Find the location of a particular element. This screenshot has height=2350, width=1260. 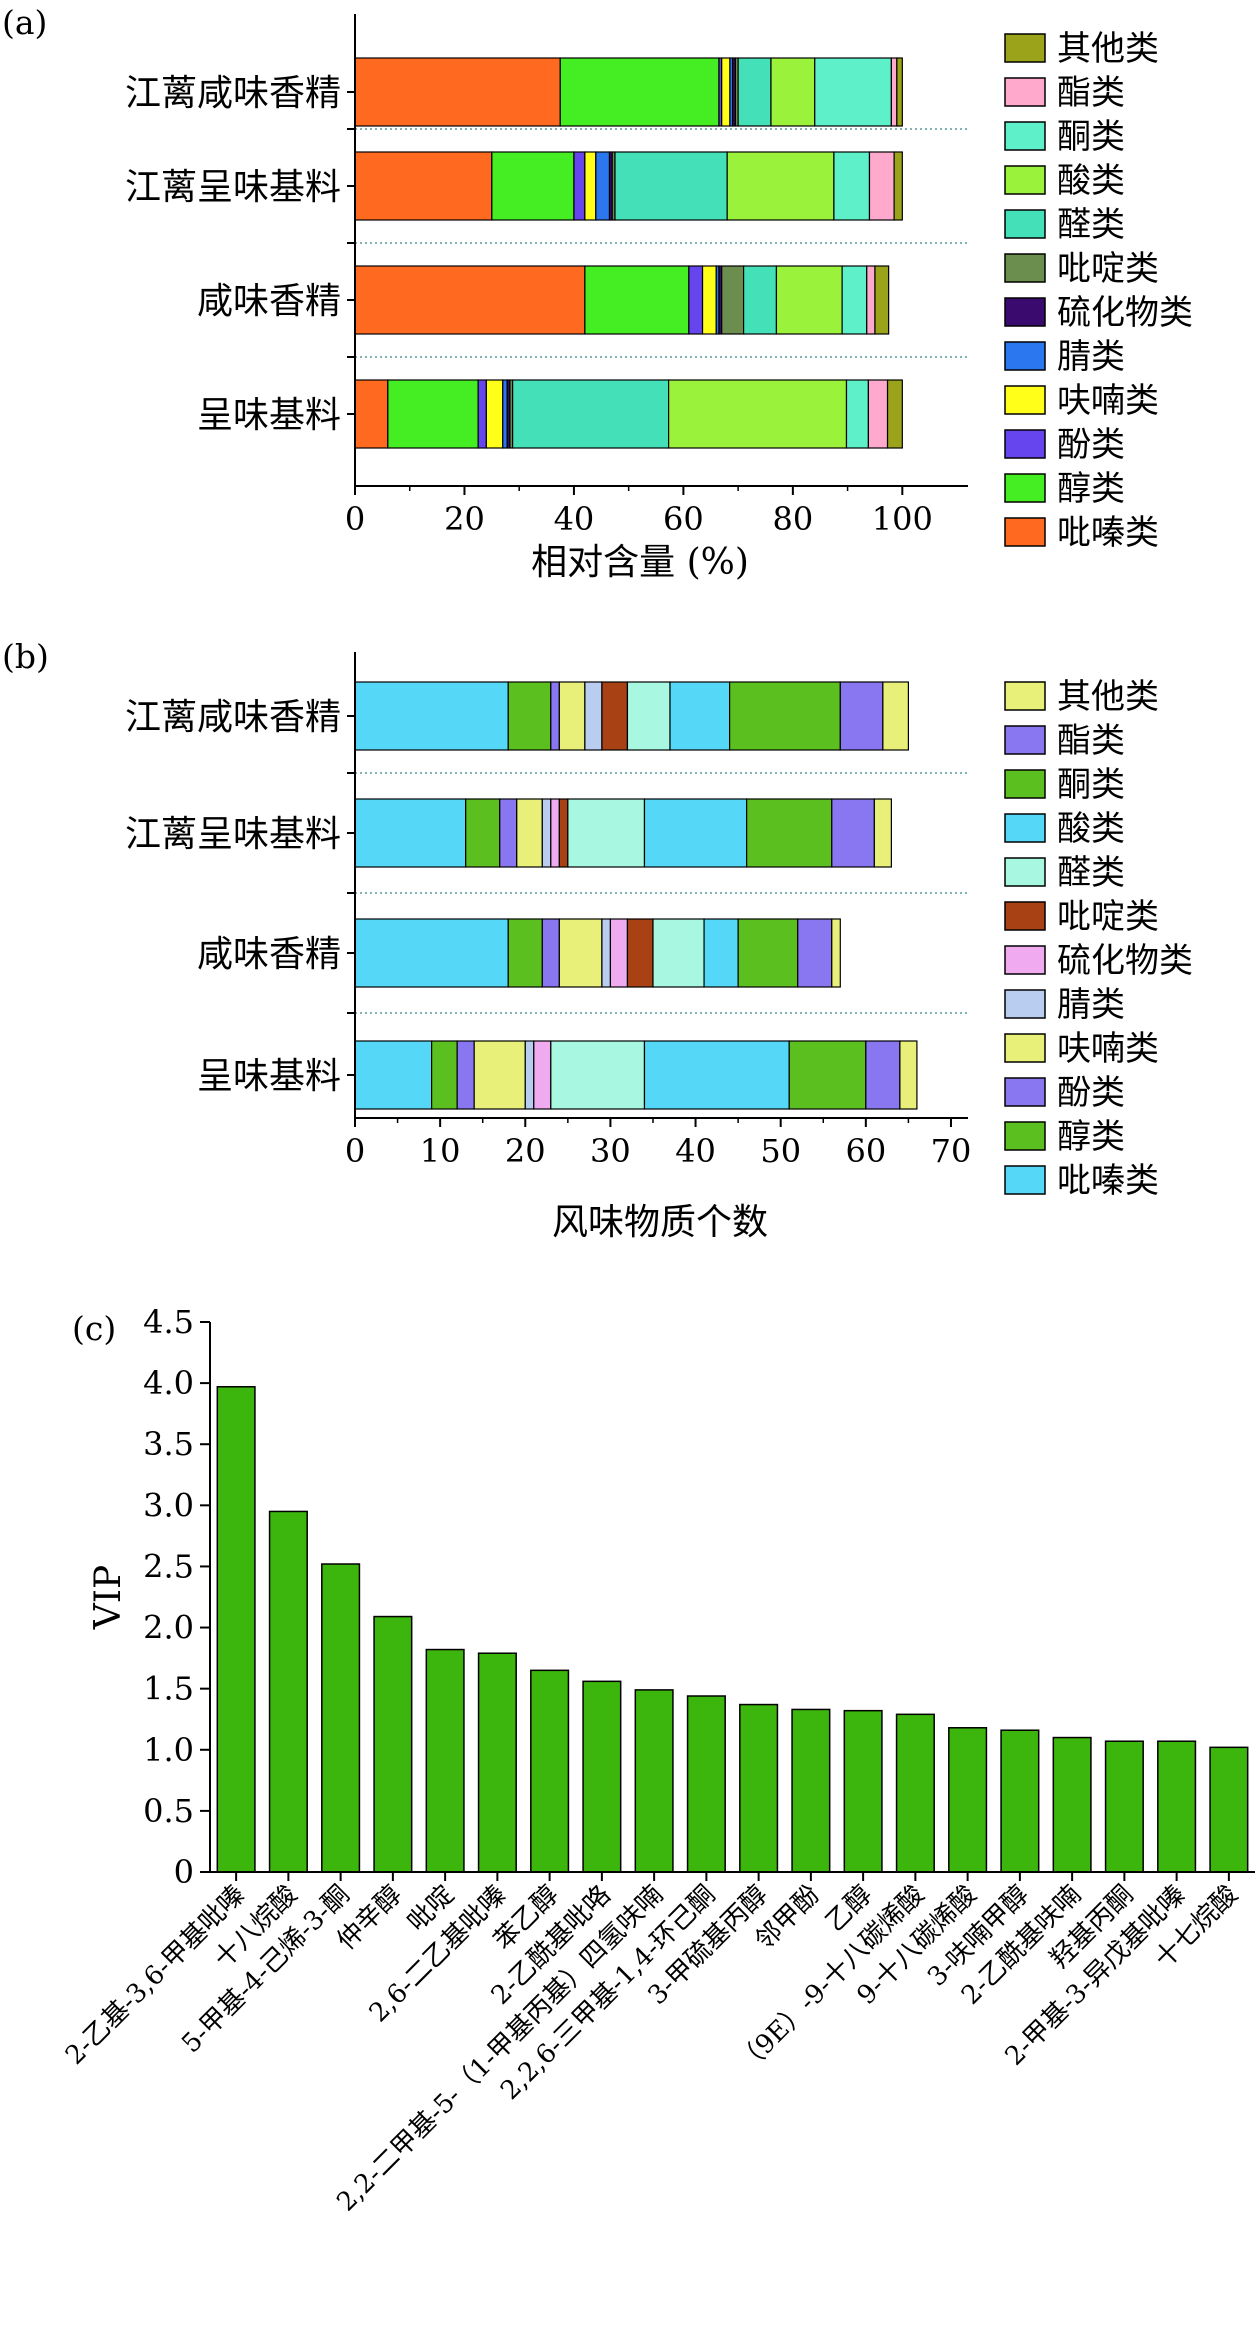

panel-c-label: (c) is located at coordinates (94, 1328).